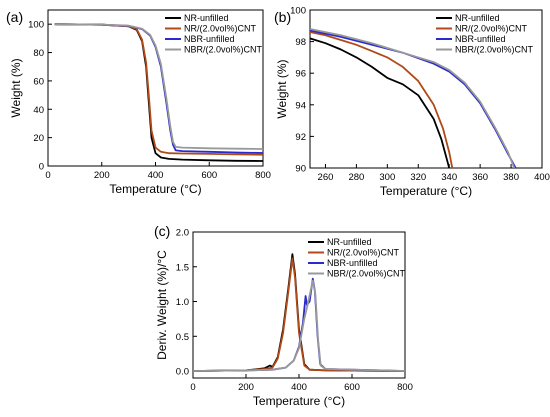  What do you see at coordinates (300, 42) in the screenshot?
I see `y-tick-label: 98` at bounding box center [300, 42].